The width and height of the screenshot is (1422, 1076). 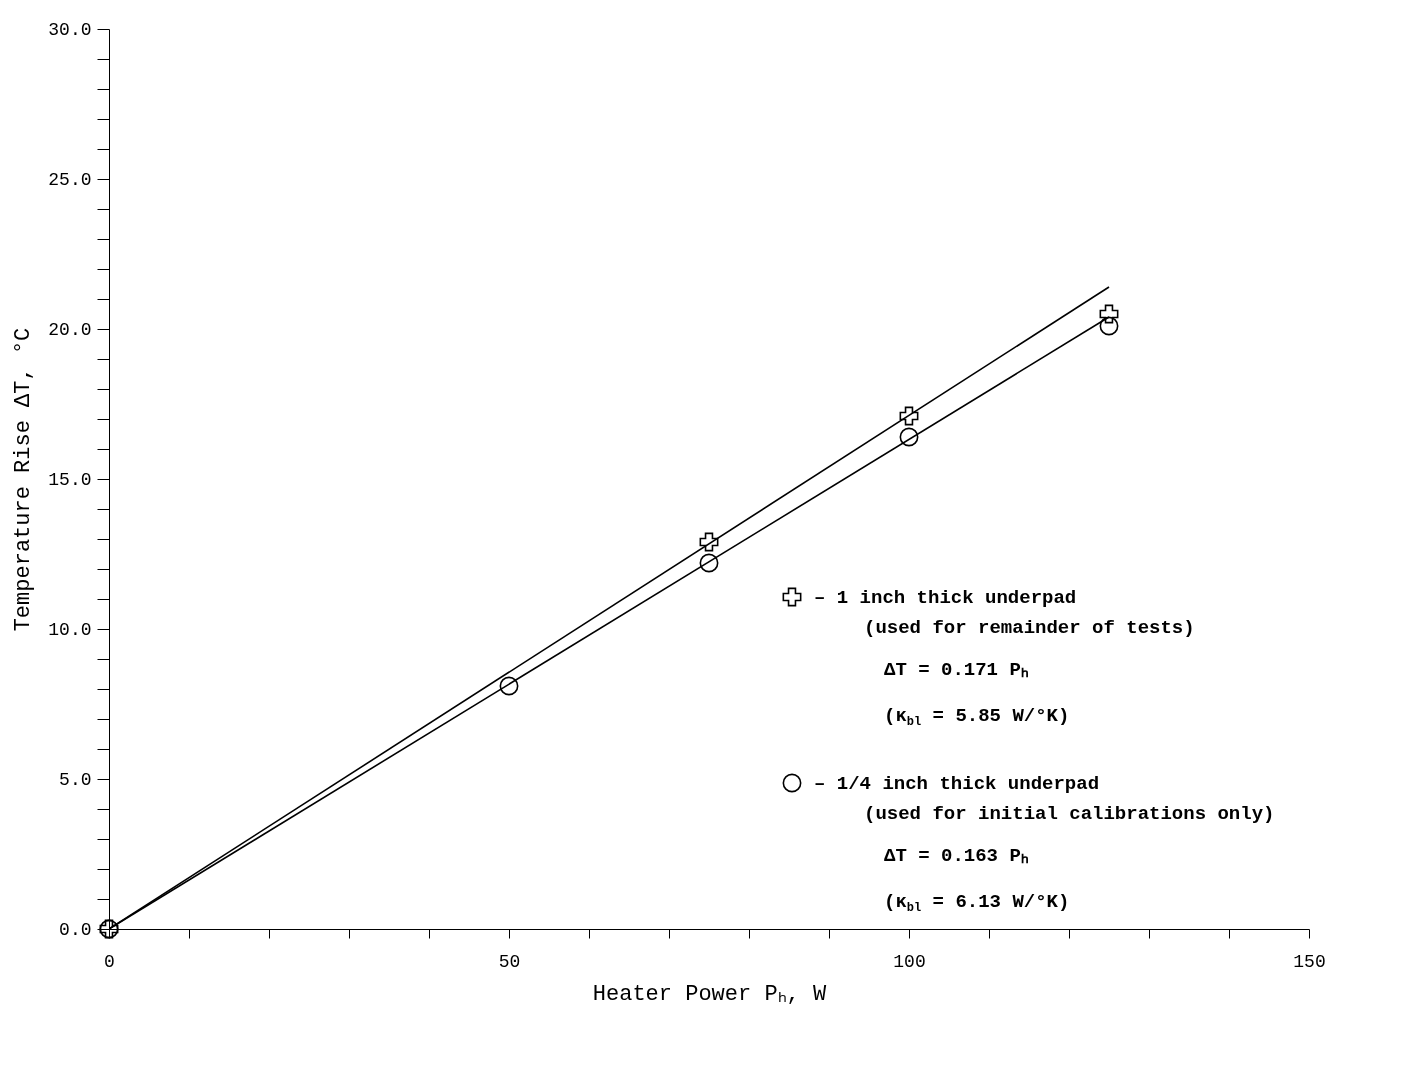 I want to click on x-tick-label: 100, so click(x=909, y=961).